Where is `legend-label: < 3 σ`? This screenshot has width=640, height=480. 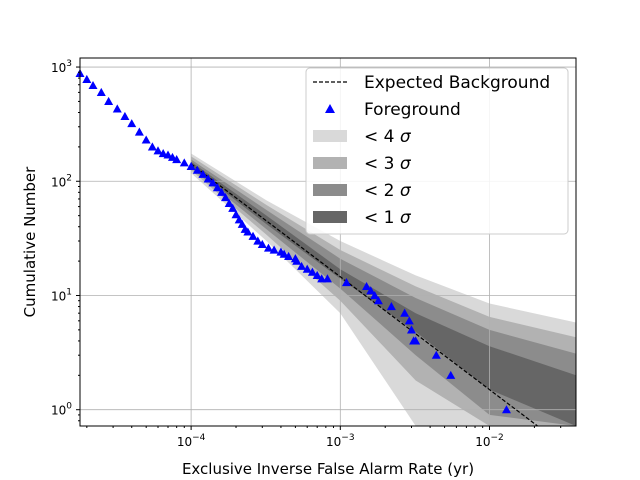 legend-label: < 3 σ is located at coordinates (388, 164).